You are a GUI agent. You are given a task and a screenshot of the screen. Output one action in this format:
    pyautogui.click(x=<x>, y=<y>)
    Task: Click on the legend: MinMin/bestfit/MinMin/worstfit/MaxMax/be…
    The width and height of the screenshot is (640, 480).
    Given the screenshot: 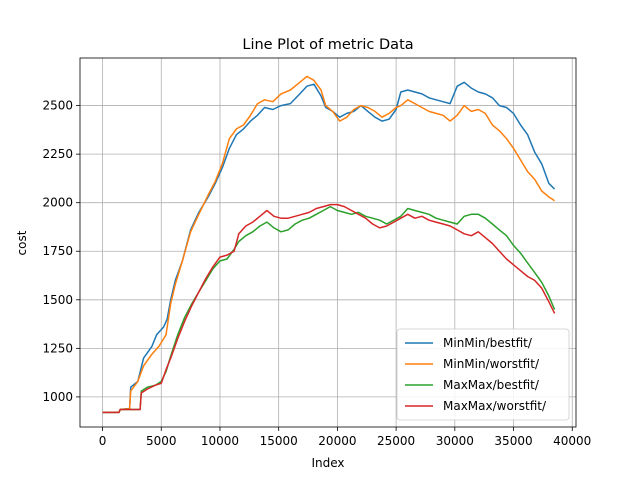 What is the action you would take?
    pyautogui.click(x=483, y=374)
    